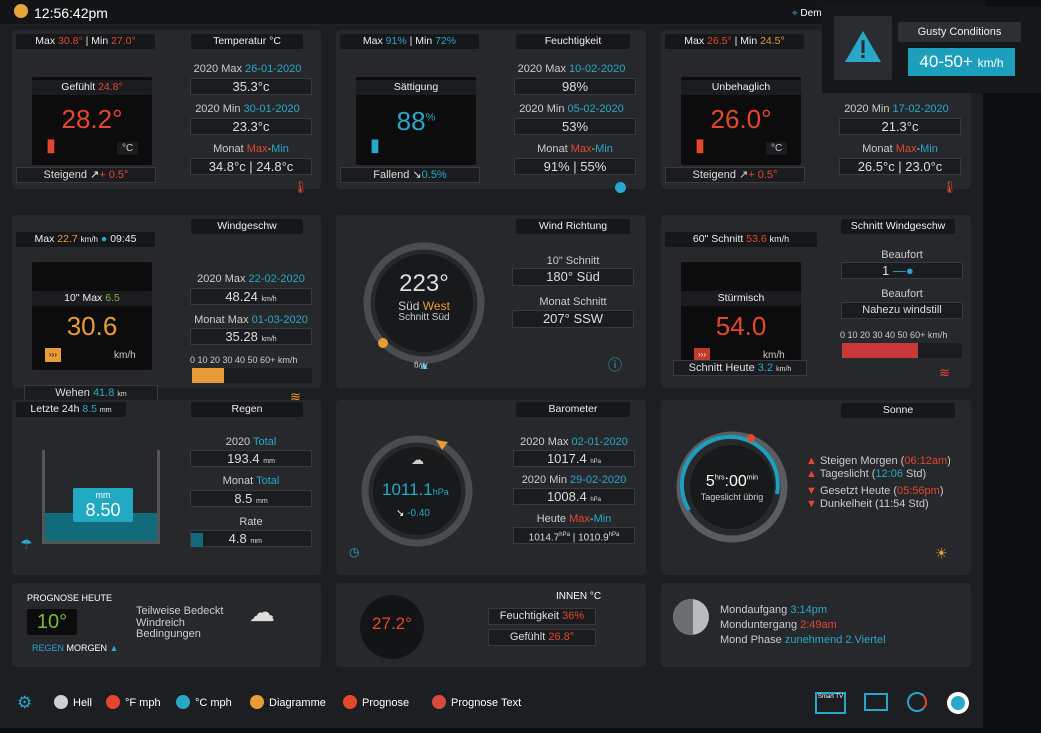  Describe the element at coordinates (574, 519) in the screenshot. I see `baro-today-label: Heute Max-Min` at that location.